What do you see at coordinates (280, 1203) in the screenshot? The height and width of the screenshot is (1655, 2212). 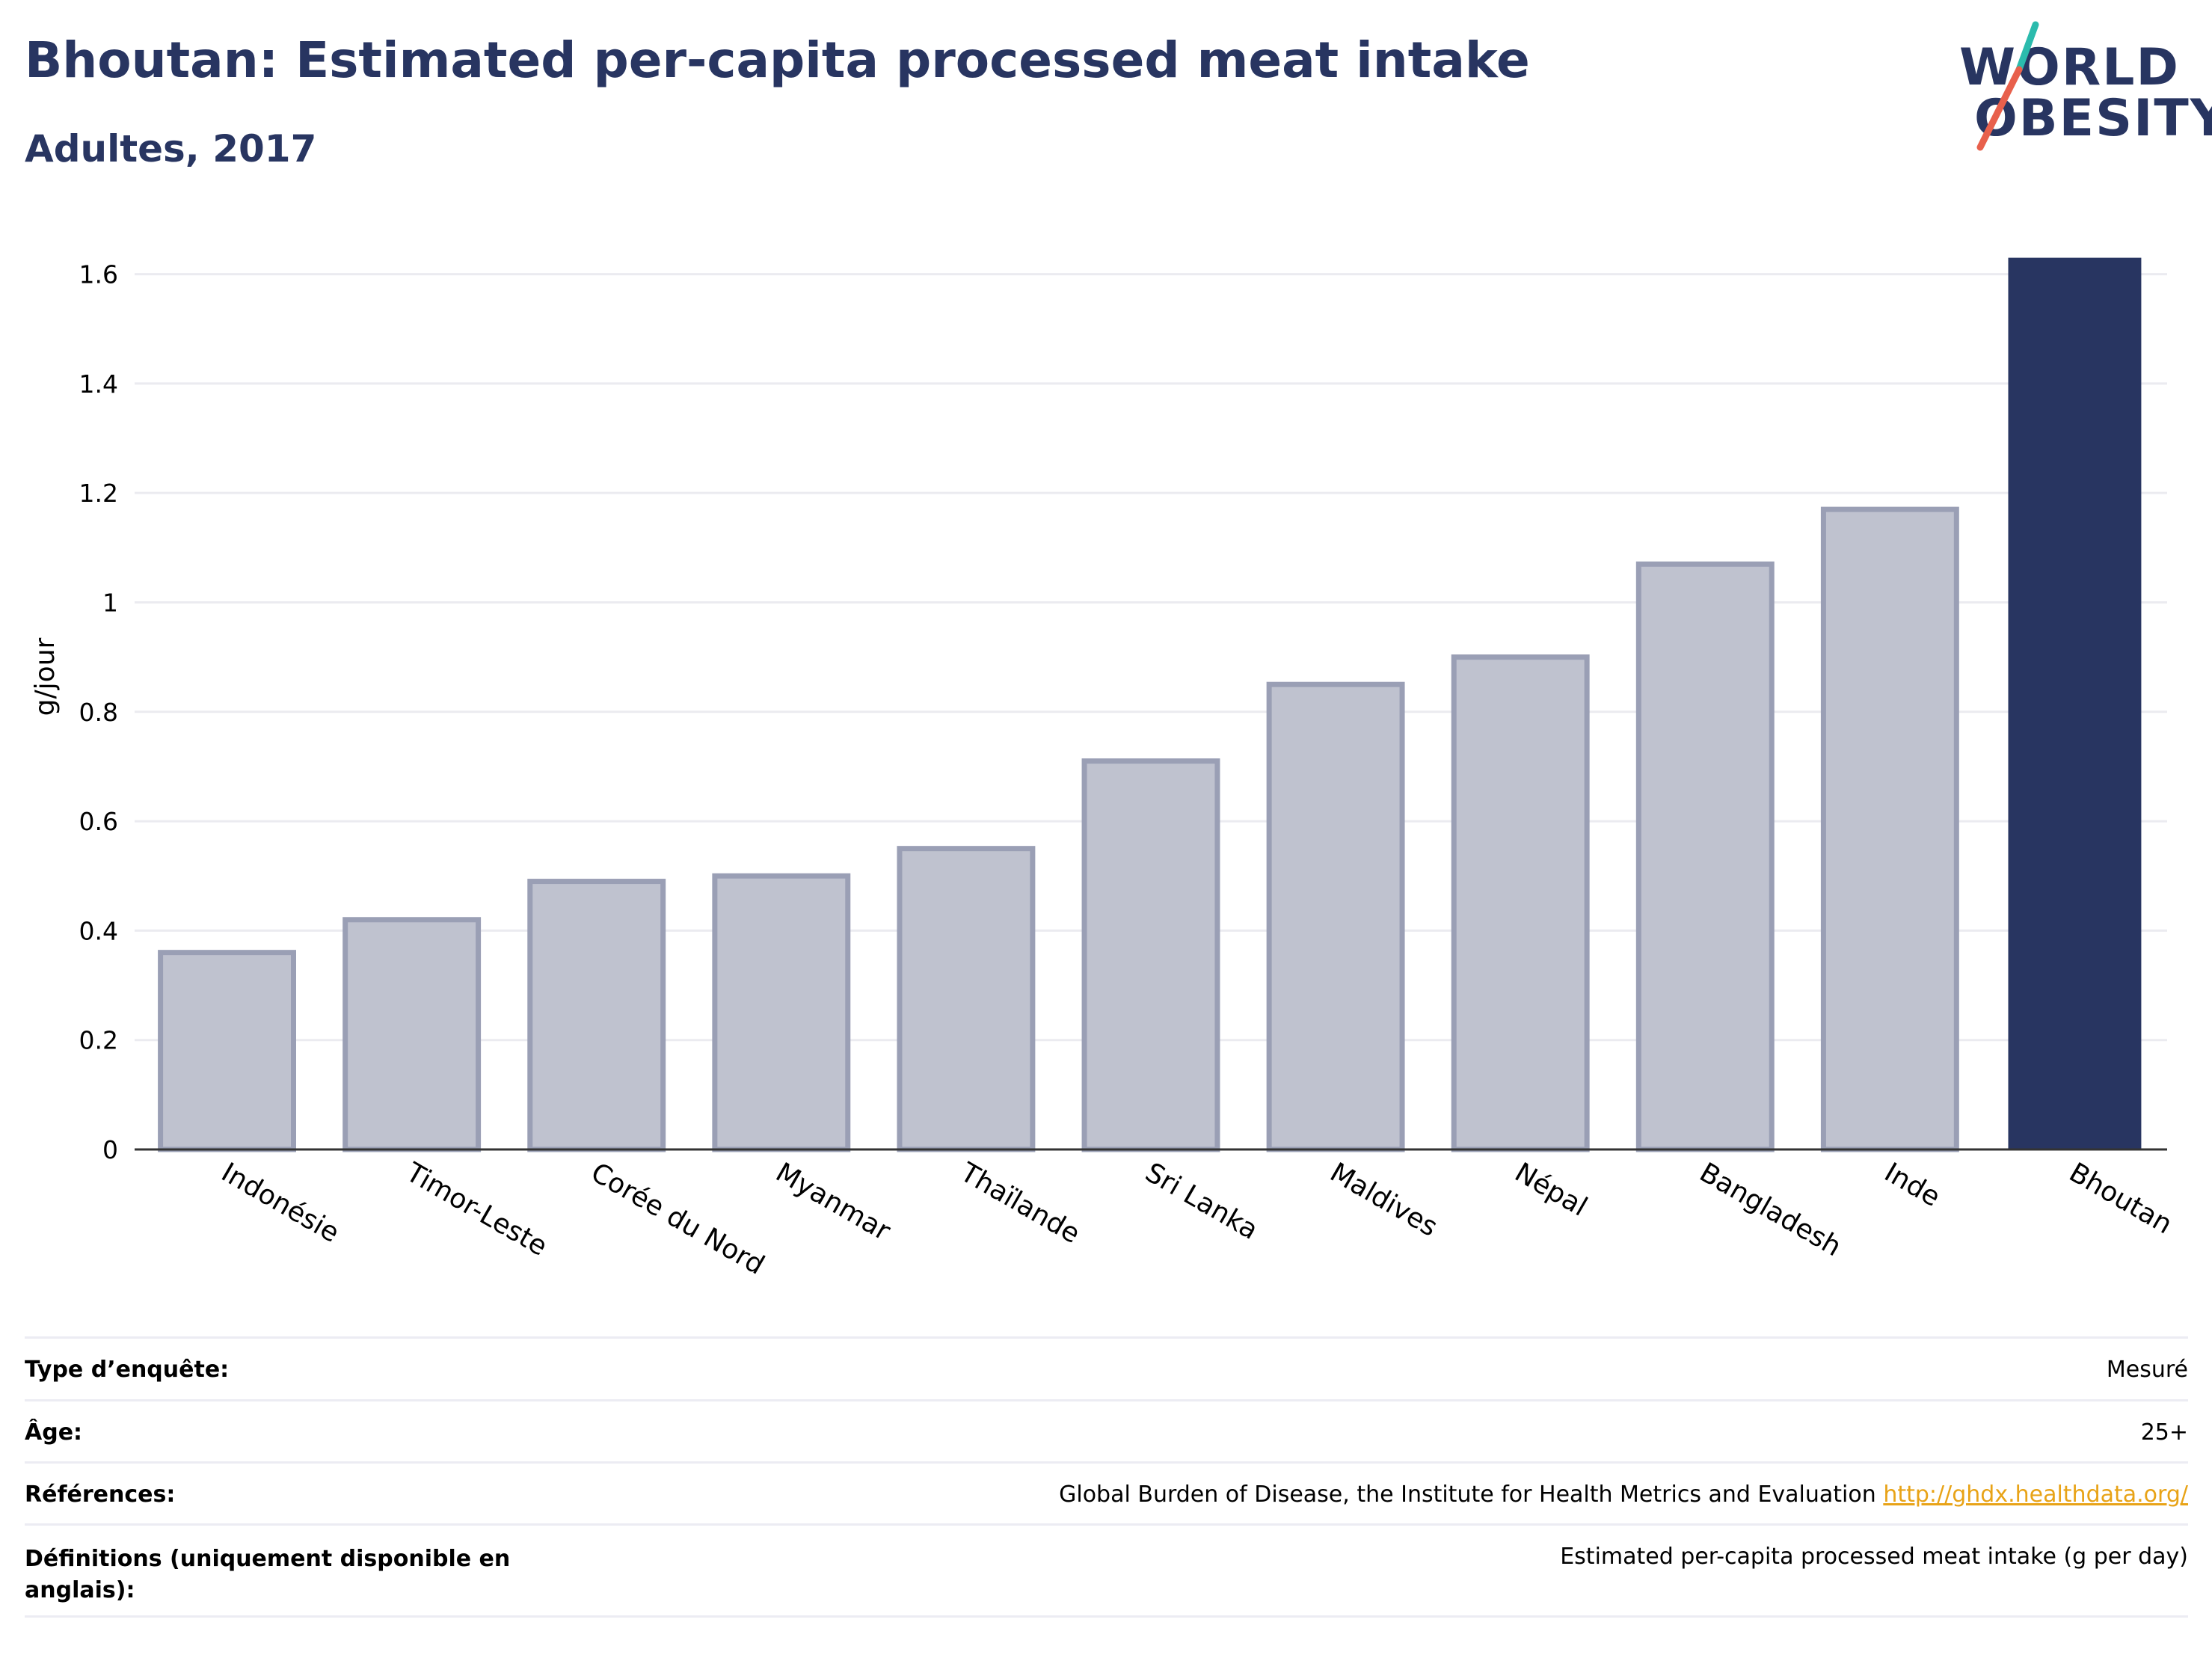 I see `x-category-label: Indonésie` at bounding box center [280, 1203].